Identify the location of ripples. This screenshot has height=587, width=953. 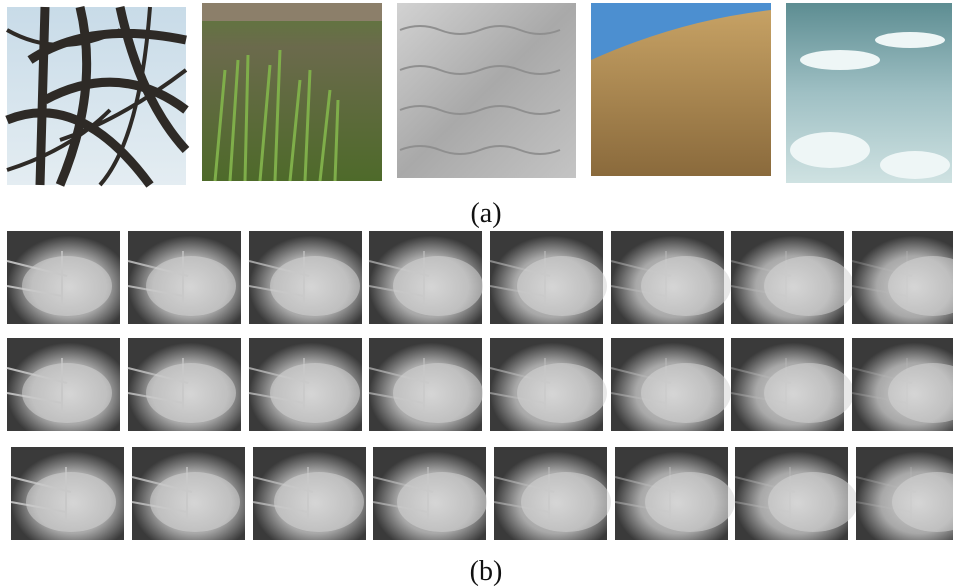
(480, 90).